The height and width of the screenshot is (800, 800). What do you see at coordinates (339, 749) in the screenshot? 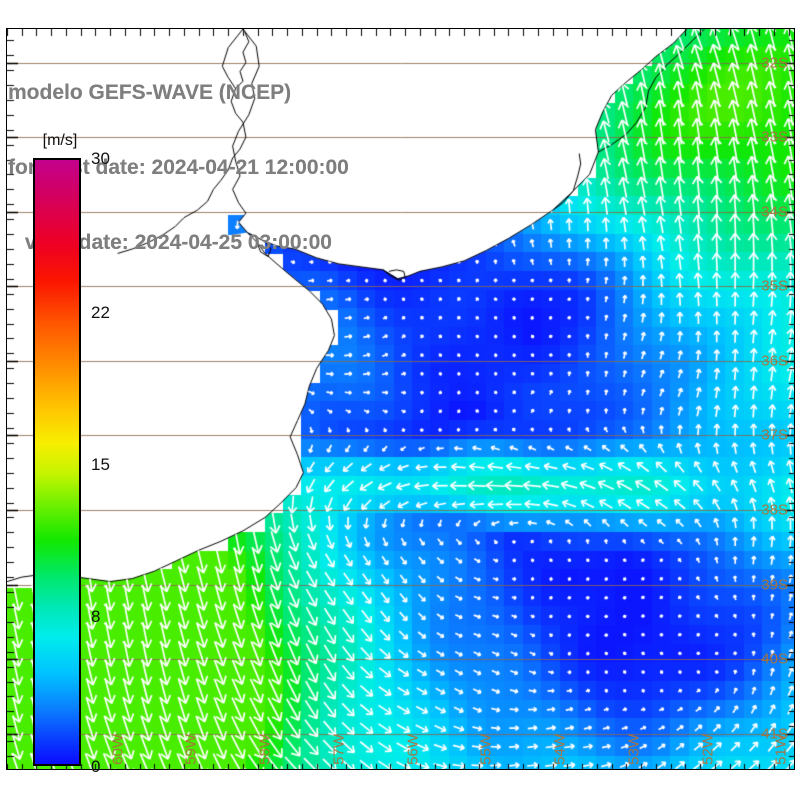
I see `lon-label-57W: 57W` at bounding box center [339, 749].